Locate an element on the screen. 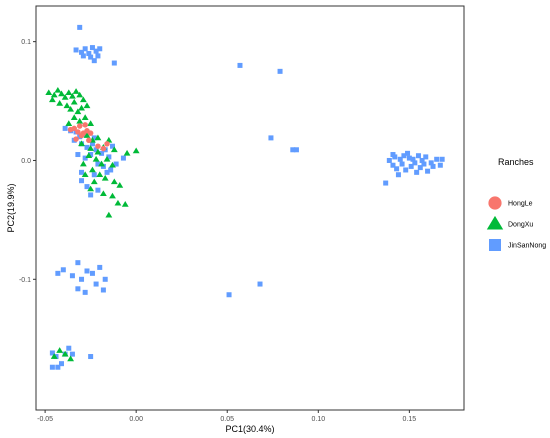  legend-label: DongXu is located at coordinates (520, 225).